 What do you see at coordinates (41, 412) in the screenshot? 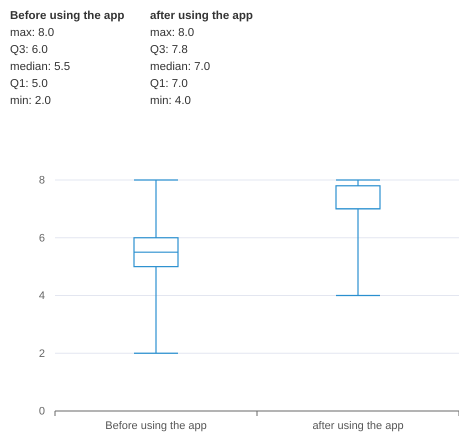
I see `y-tick-label: 0` at bounding box center [41, 412].